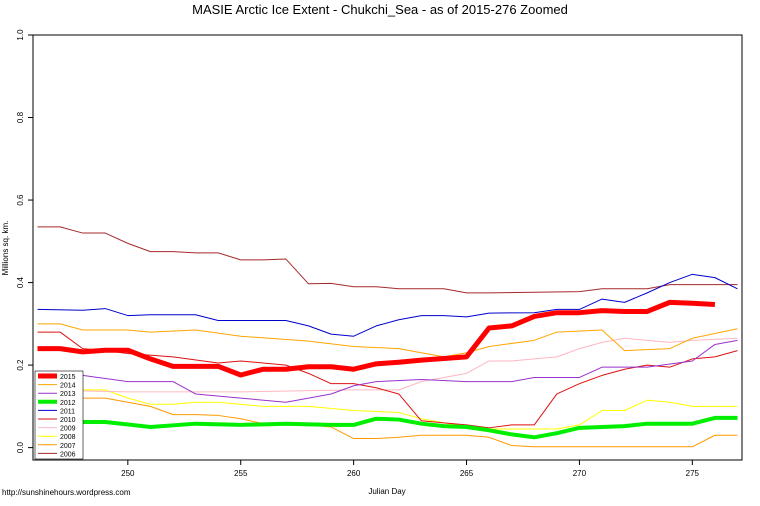  Describe the element at coordinates (354, 473) in the screenshot. I see `x-tick-label: 260` at that location.